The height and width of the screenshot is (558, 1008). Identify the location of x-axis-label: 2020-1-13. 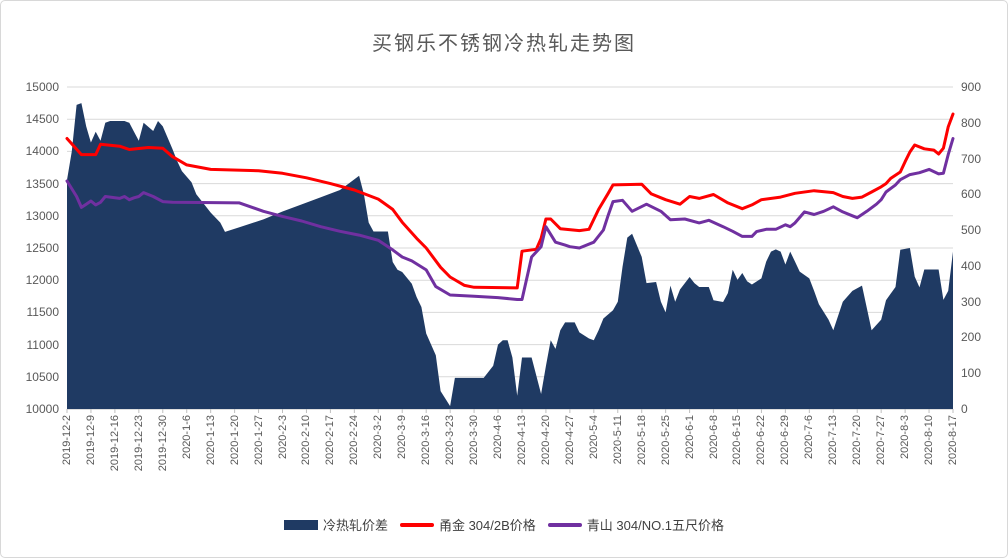
(210, 440).